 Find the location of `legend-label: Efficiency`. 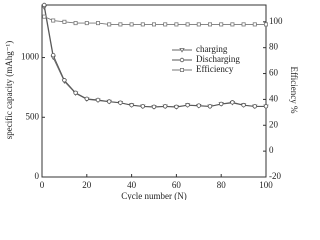

legend-label: Efficiency is located at coordinates (215, 69).